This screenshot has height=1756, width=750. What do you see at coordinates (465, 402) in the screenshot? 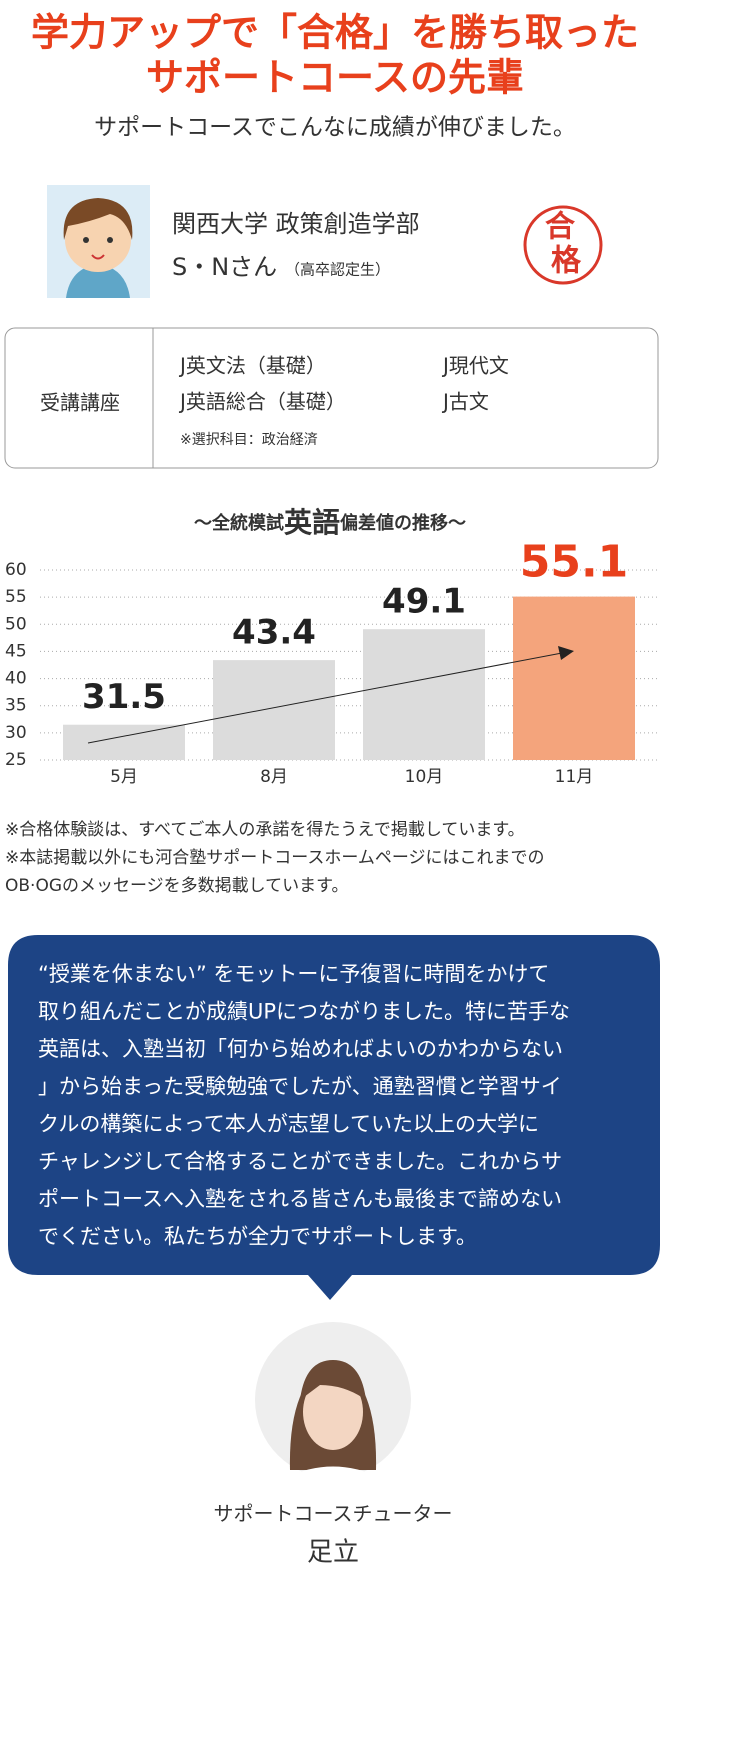
I see `course-item: J古文` at bounding box center [465, 402].